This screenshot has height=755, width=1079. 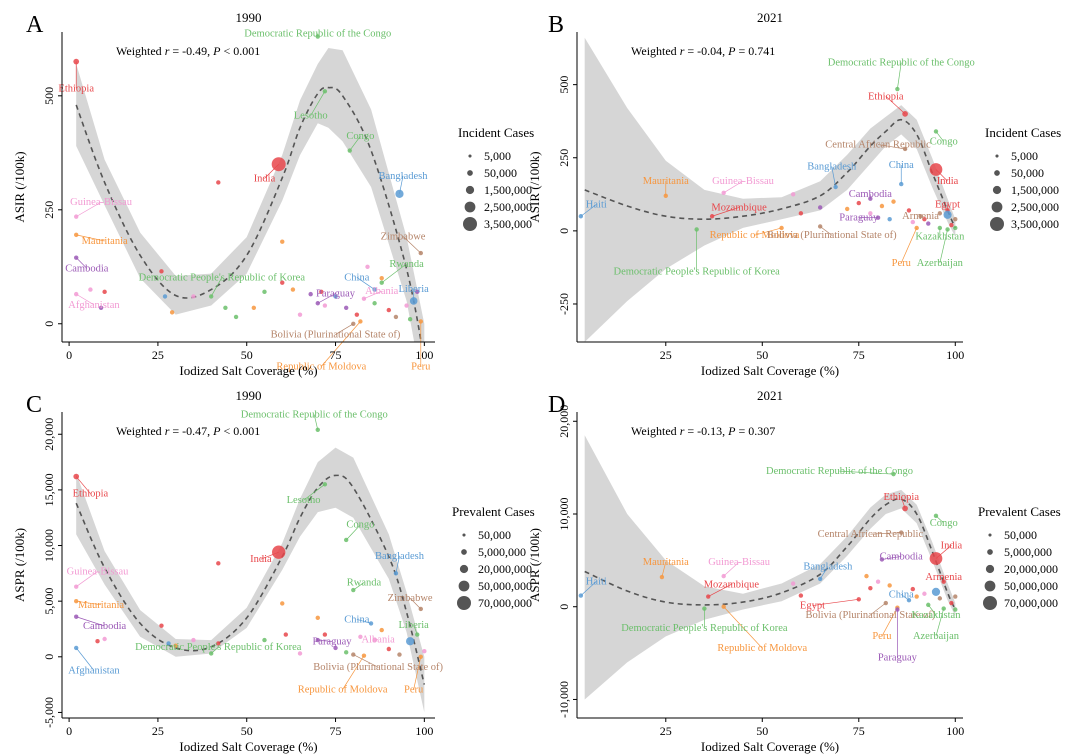 I want to click on y-tick-label: 0, so click(x=49, y=324).